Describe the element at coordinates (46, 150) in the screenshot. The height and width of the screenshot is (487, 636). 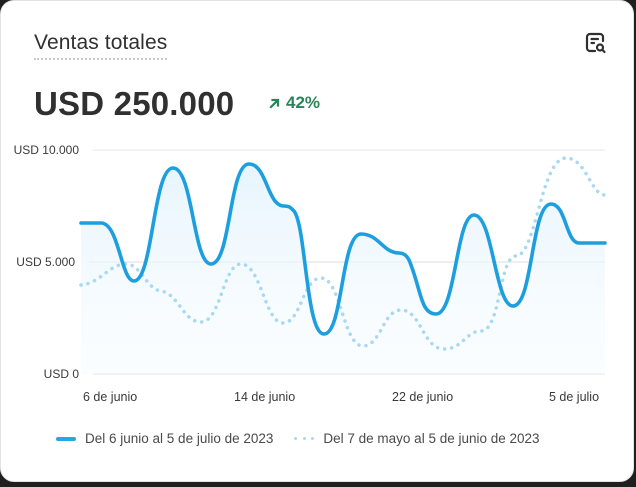
I see `y-tick-10000: USD 10.000` at that location.